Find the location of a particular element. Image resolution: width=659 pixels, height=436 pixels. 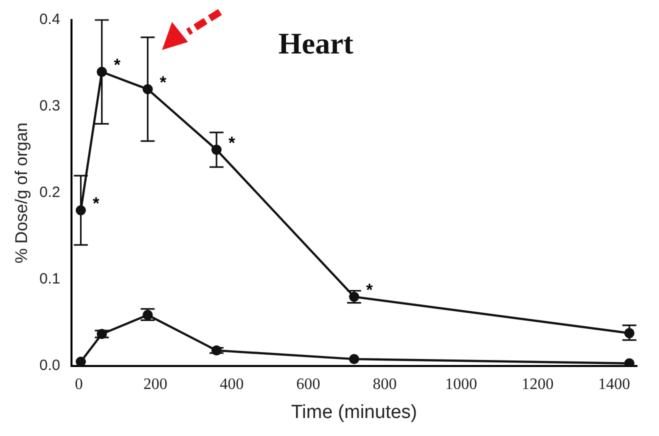

y-axis-title: % Dose/g of organ is located at coordinates (21, 193).